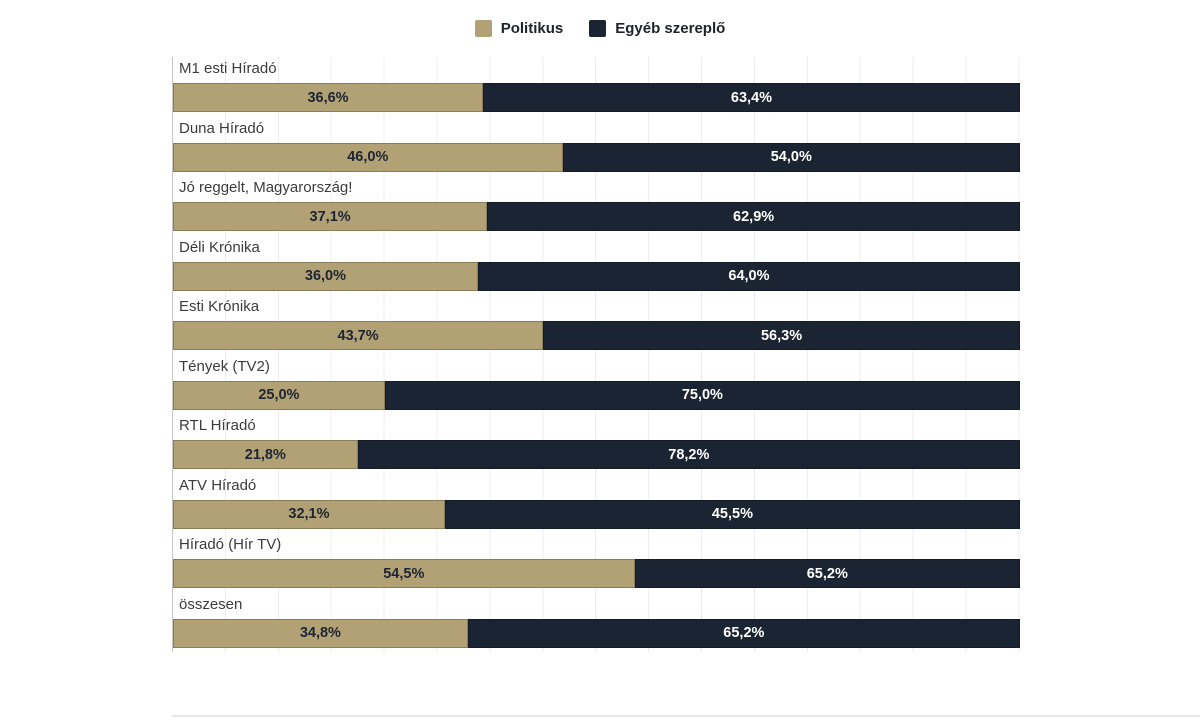  I want to click on value-label: 37,1%, so click(330, 216).